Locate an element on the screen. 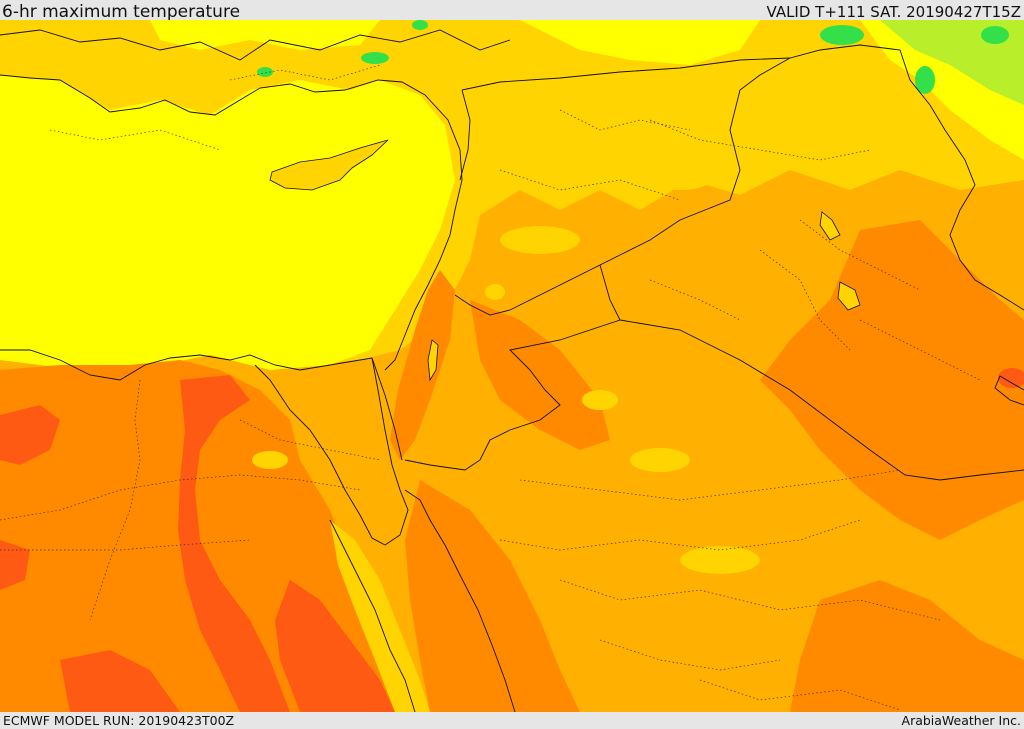  field-red-orange-west is located at coordinates (30, 435).